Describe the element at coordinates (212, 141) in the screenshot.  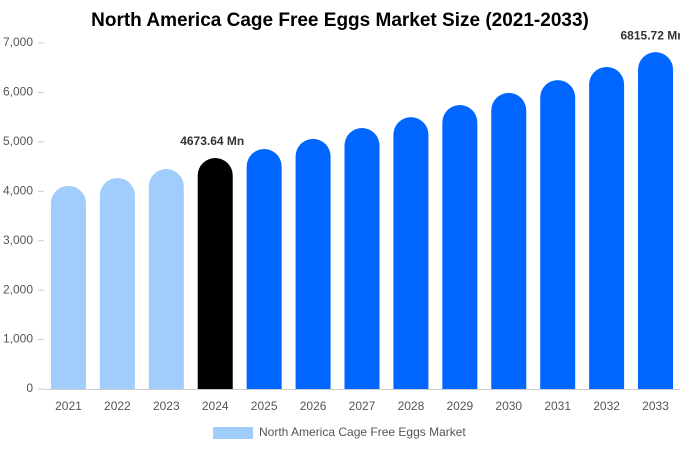
I see `data-label: 4673.64 Mn` at that location.